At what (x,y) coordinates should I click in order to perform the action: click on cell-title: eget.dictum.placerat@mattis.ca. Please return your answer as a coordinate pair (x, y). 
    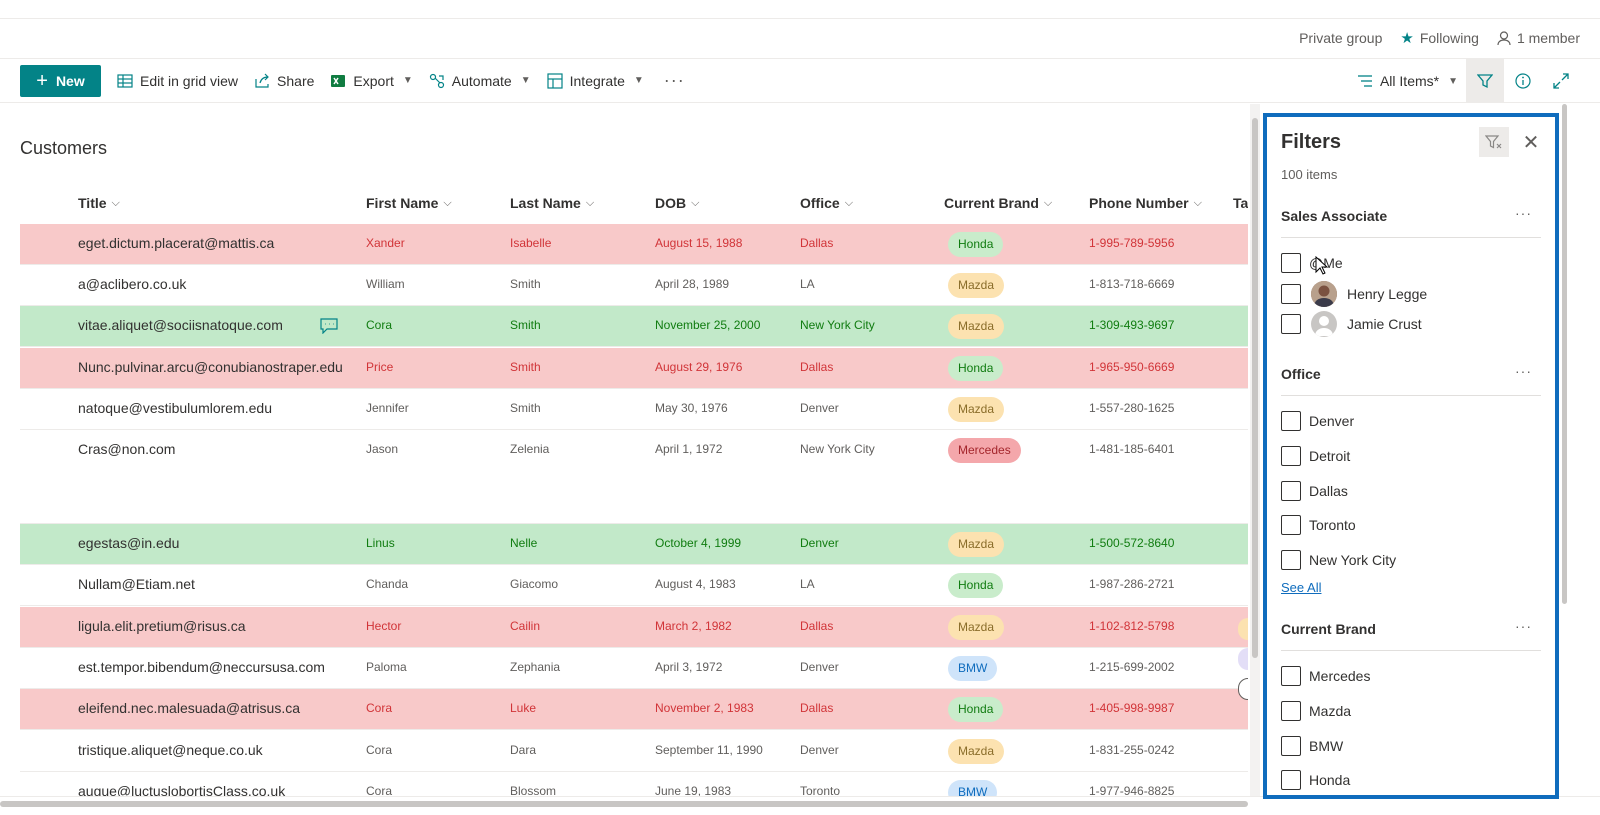
    Looking at the image, I should click on (176, 243).